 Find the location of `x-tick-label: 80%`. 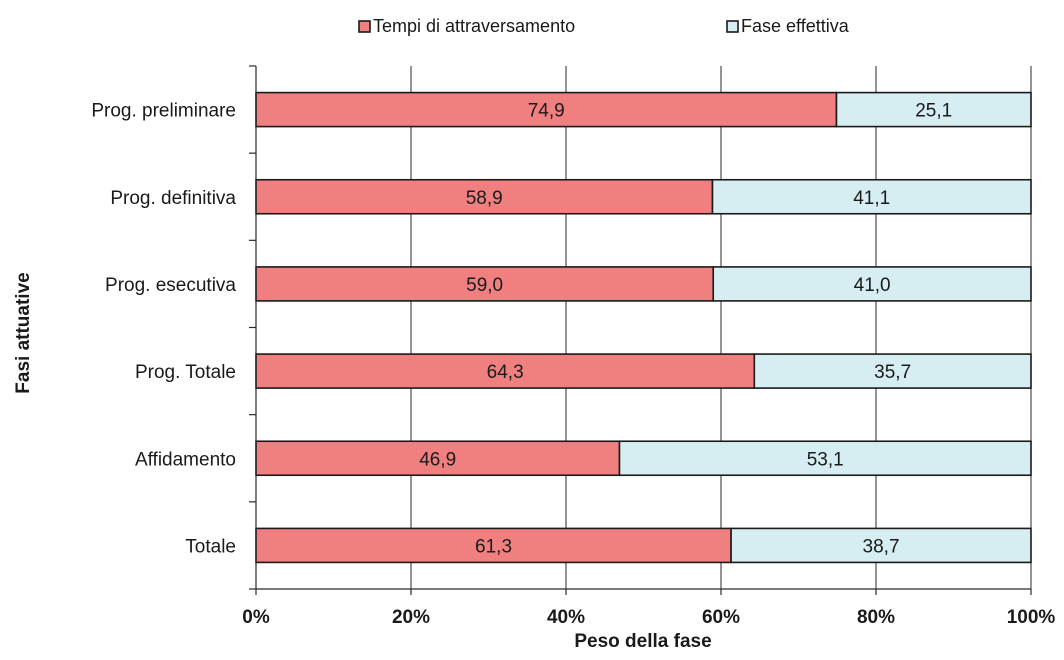

x-tick-label: 80% is located at coordinates (876, 617).